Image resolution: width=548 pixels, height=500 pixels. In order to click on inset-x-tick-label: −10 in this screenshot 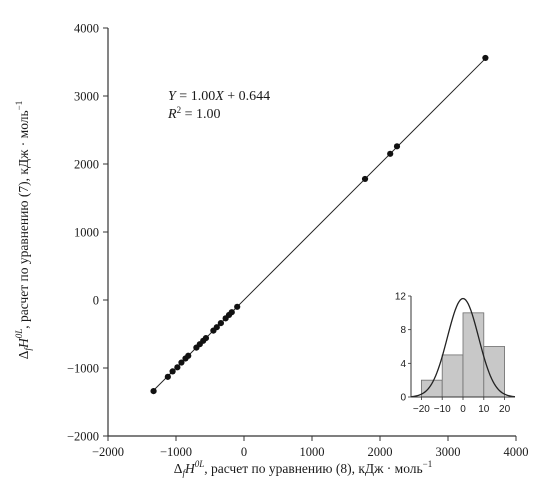, I will do `click(442, 409)`.